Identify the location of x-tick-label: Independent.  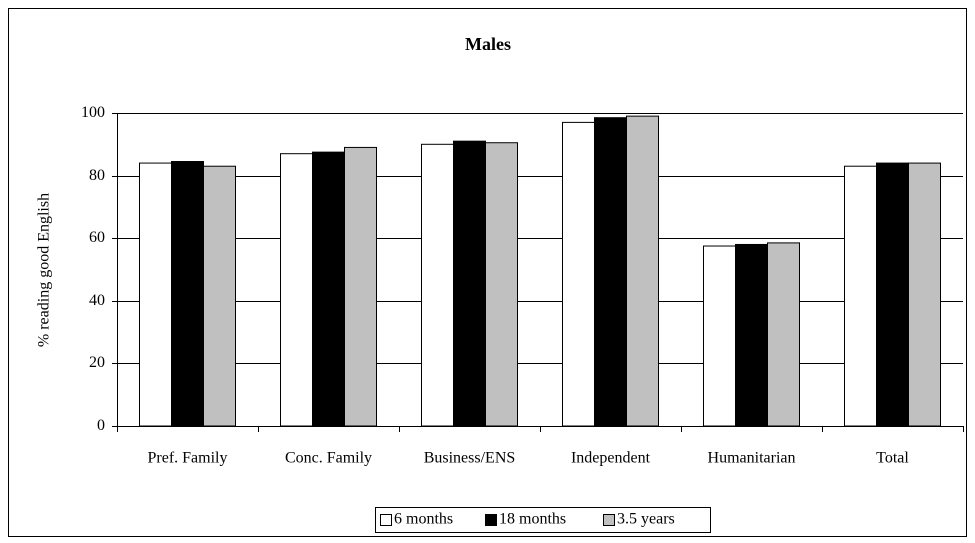
(611, 458).